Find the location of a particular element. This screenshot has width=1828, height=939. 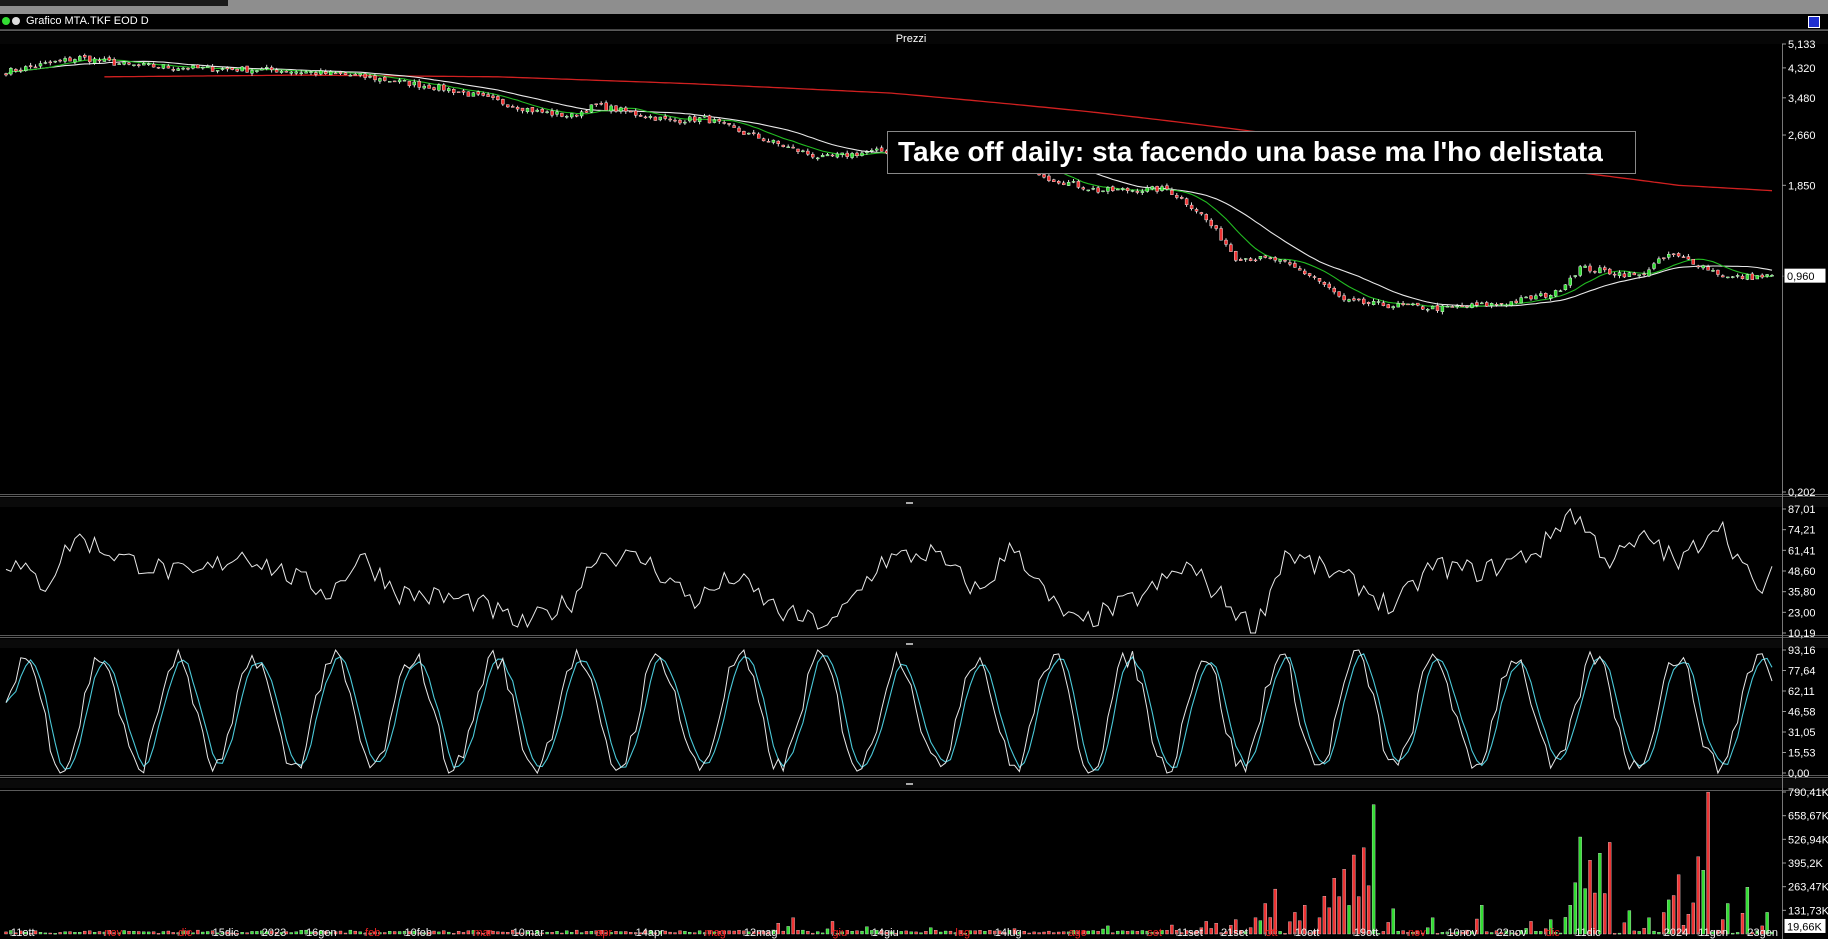

window-titlebar: Grafico MTA.TKF EOD D is located at coordinates (914, 22).